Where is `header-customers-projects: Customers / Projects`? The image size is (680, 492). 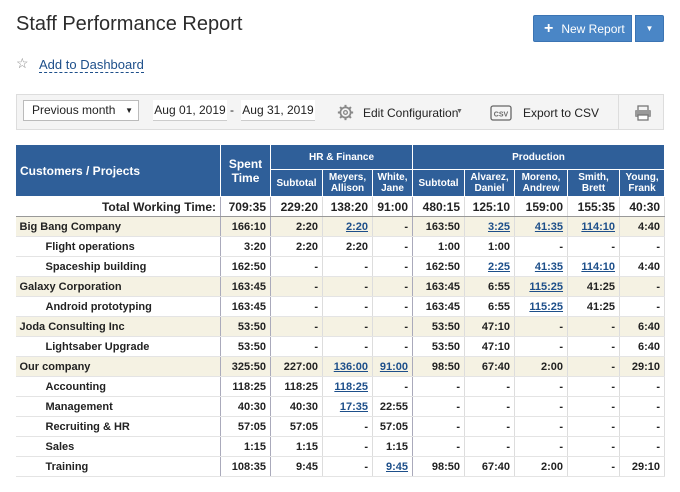
header-customers-projects: Customers / Projects is located at coordinates (118, 170).